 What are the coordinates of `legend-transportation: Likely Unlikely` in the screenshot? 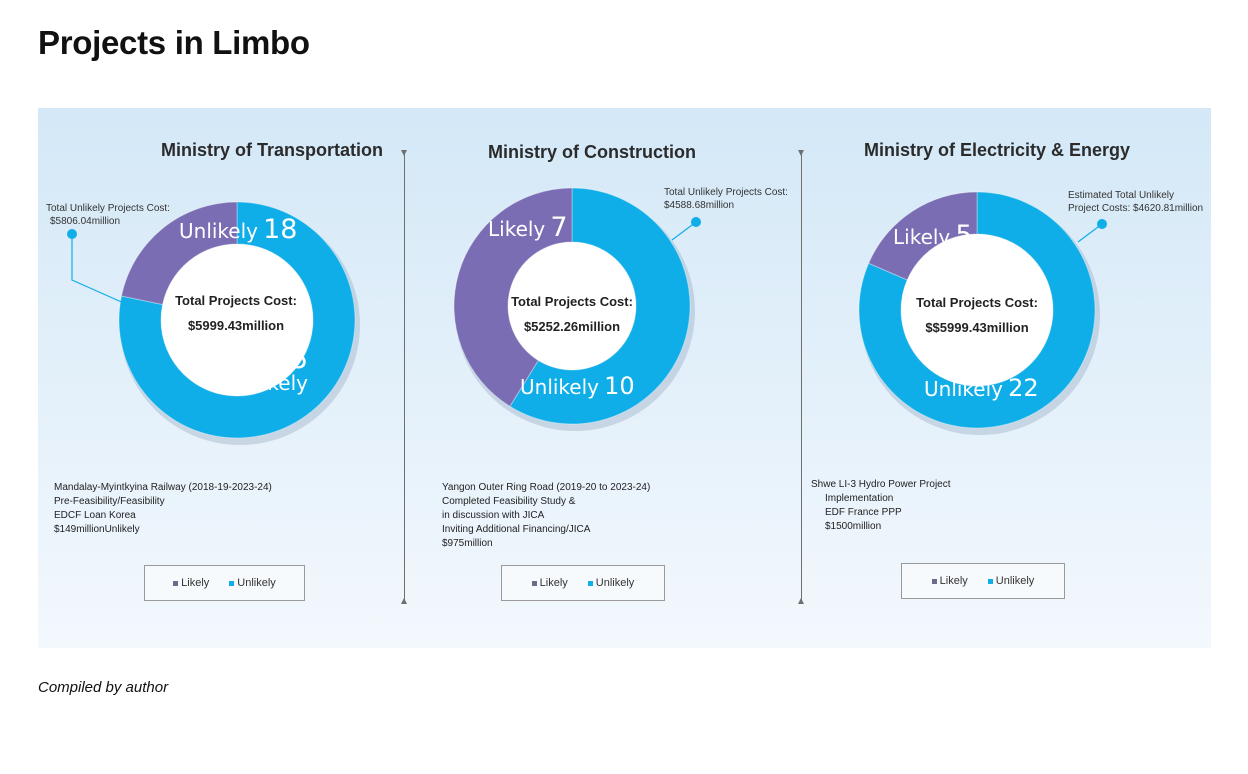 It's located at (224, 583).